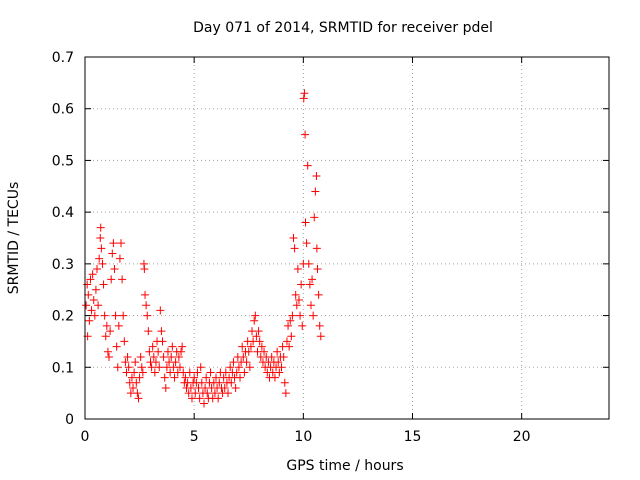  What do you see at coordinates (63, 161) in the screenshot?
I see `y-tick-label: 0.5` at bounding box center [63, 161].